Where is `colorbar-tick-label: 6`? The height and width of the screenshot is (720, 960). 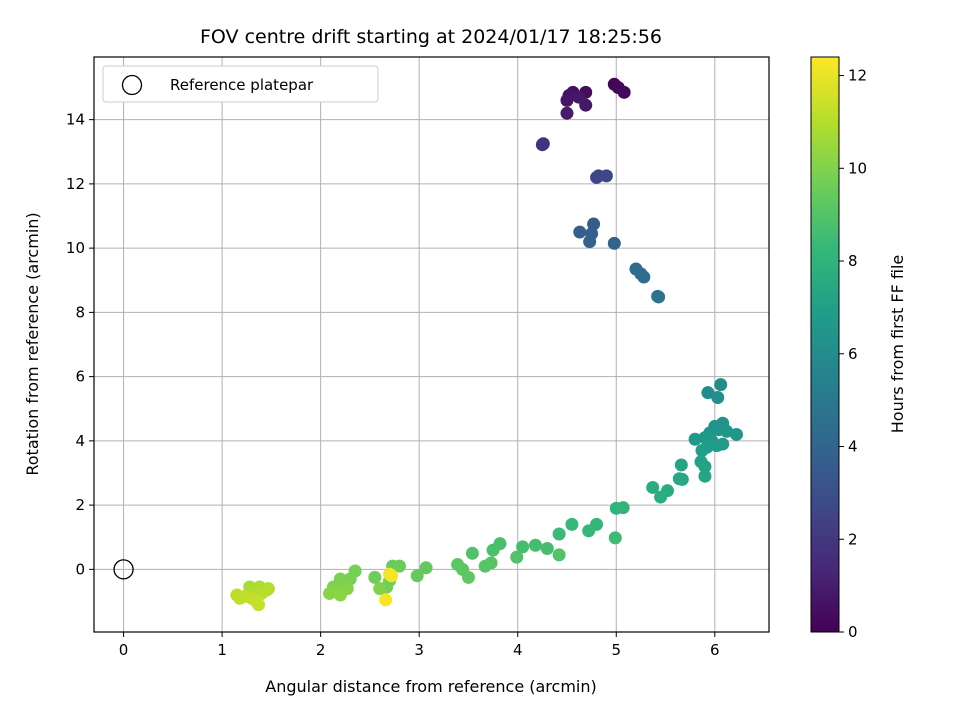 colorbar-tick-label: 6 is located at coordinates (853, 354).